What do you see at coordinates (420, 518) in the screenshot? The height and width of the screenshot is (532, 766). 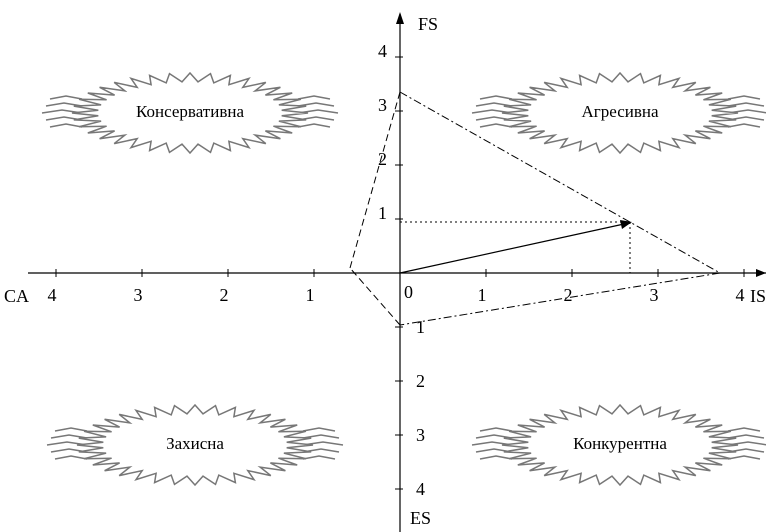 I see `axis-bottom: ES` at bounding box center [420, 518].